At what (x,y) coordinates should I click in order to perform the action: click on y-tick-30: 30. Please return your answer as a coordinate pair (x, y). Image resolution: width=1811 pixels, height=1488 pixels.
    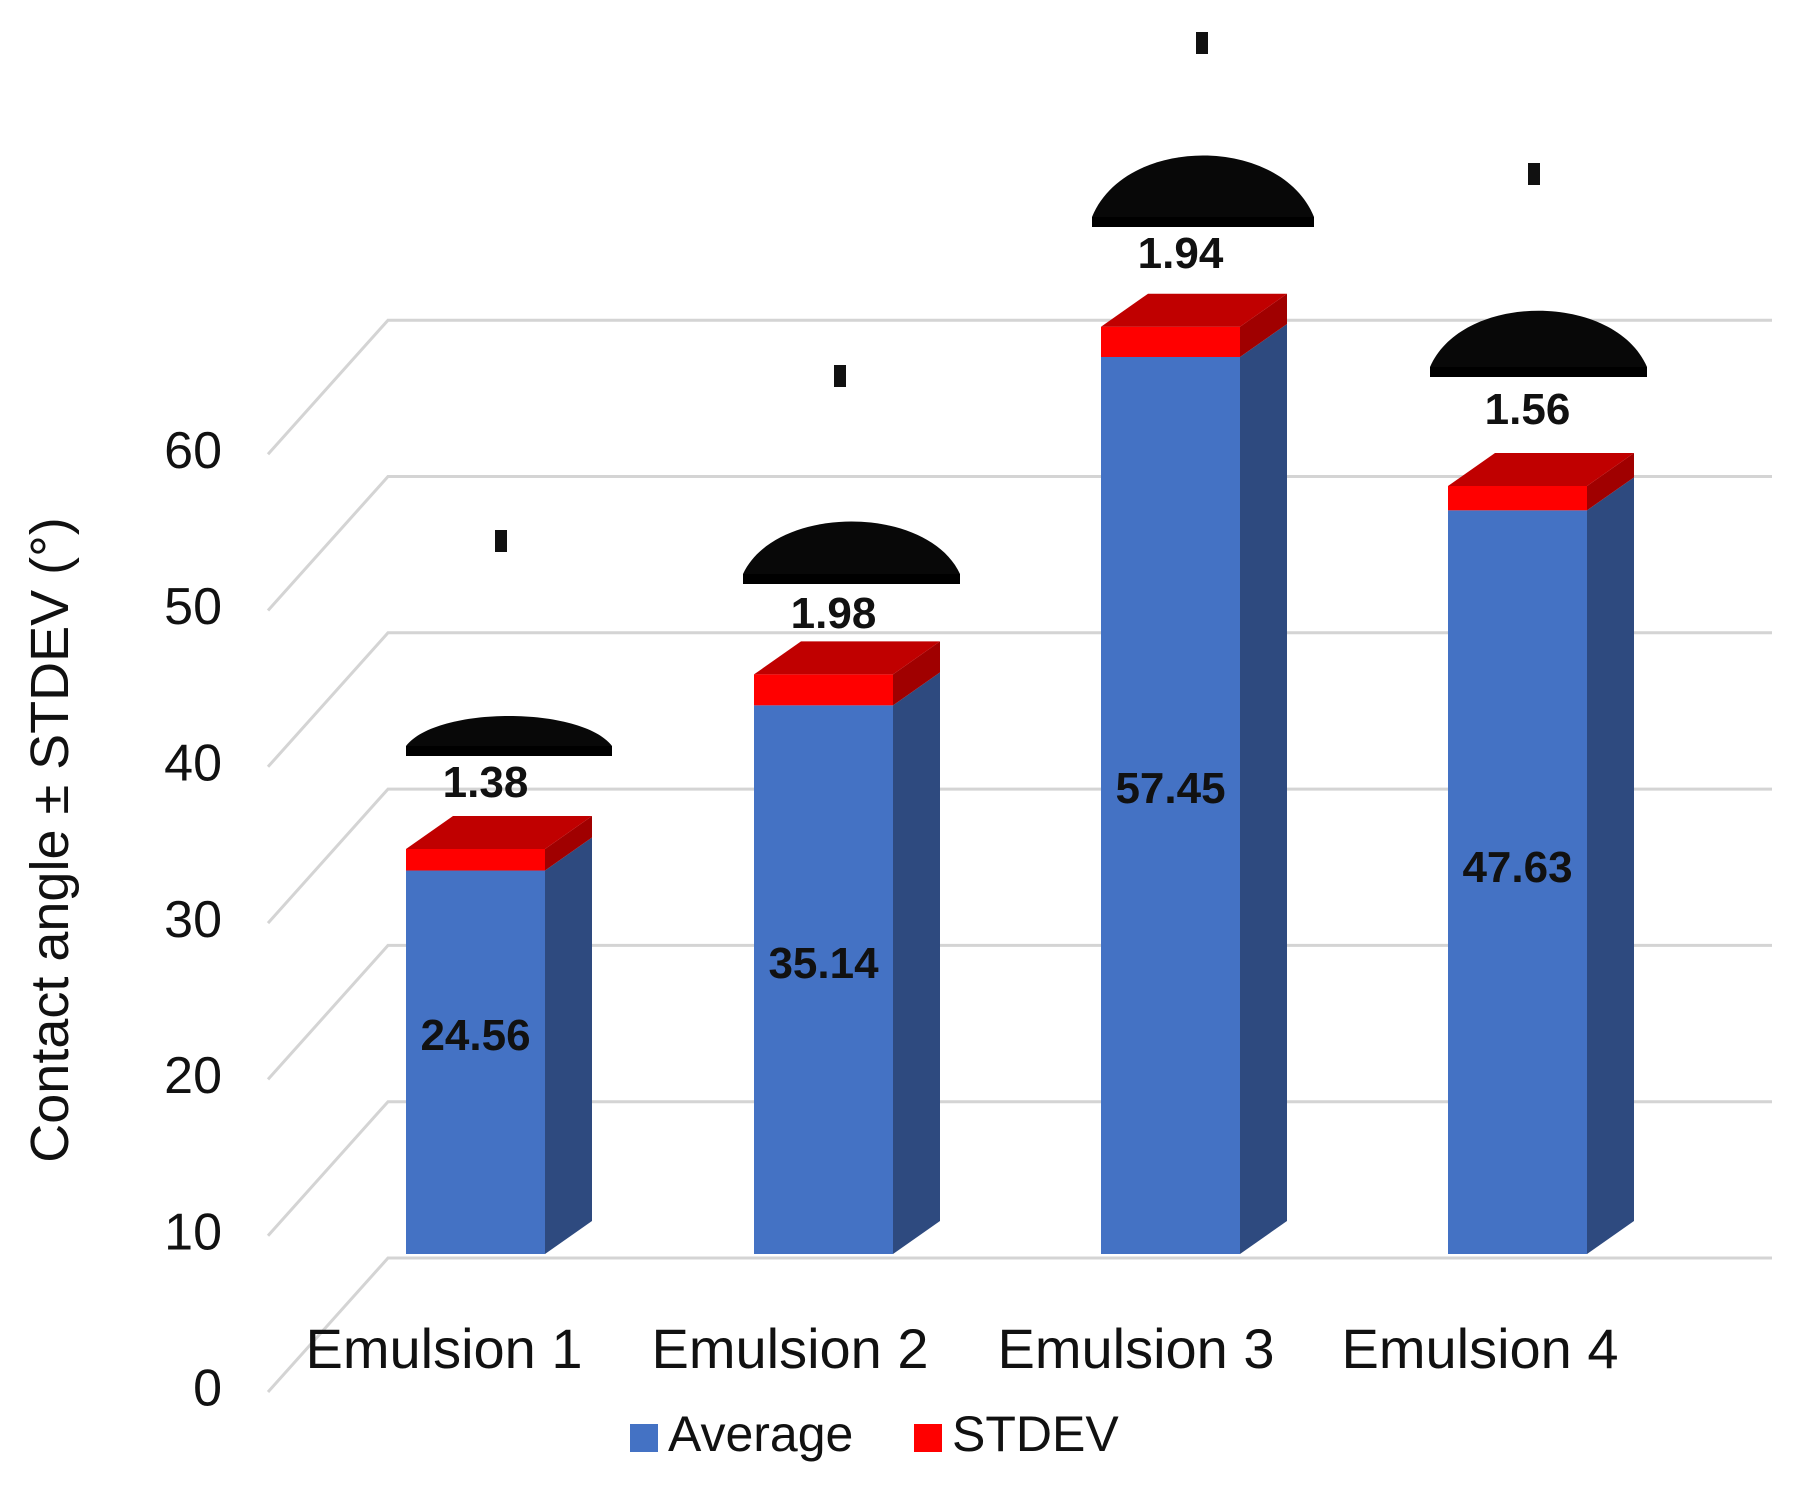
    Looking at the image, I should click on (193, 920).